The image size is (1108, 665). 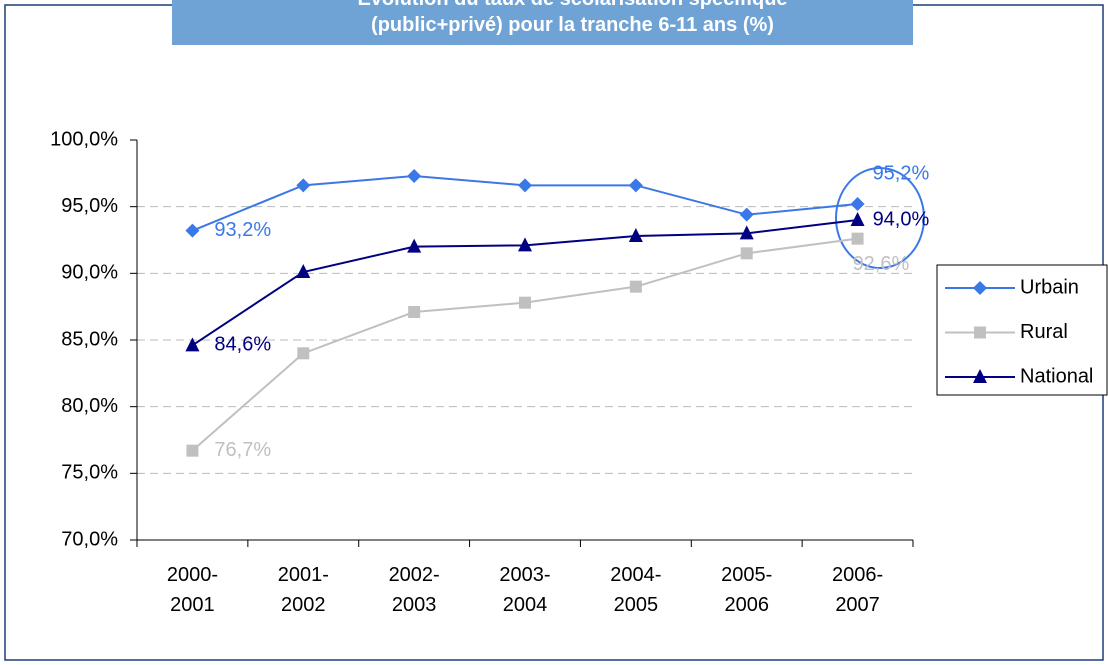 What do you see at coordinates (89, 206) in the screenshot?
I see `y-tick-label: 95,0%` at bounding box center [89, 206].